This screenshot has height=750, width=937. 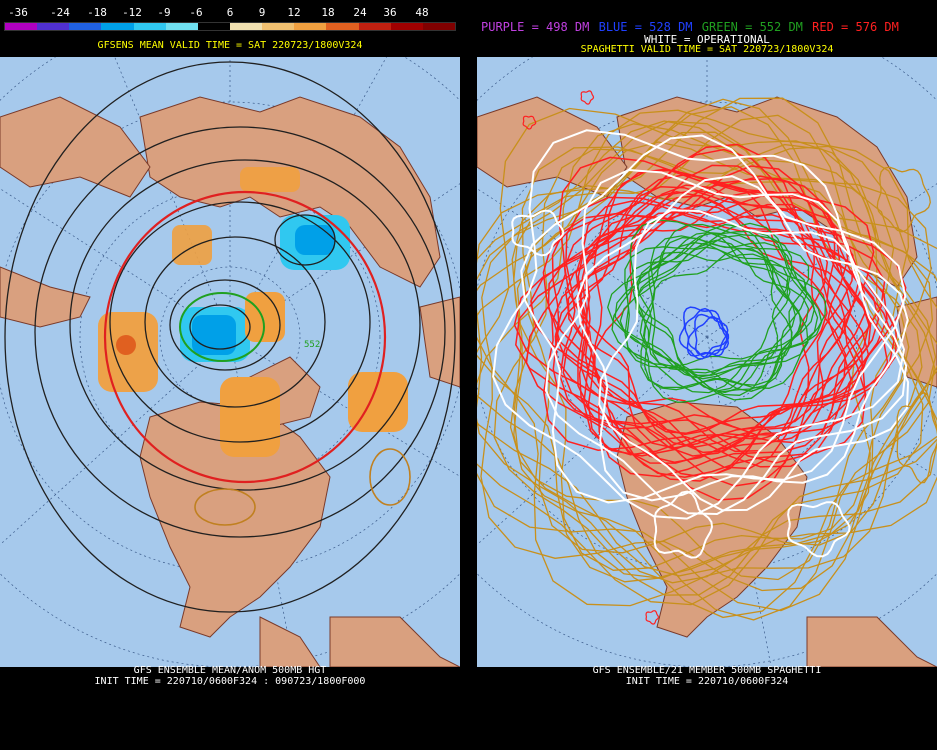 I want to click on scale-label: 18, so click(x=328, y=12).